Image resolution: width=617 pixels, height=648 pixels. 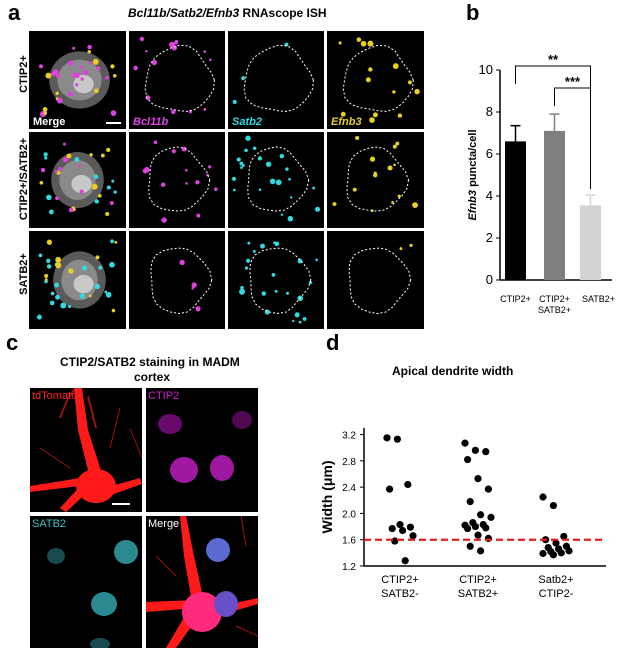 What do you see at coordinates (349, 488) in the screenshot?
I see `y-tick-label-d: 2.4` at bounding box center [349, 488].